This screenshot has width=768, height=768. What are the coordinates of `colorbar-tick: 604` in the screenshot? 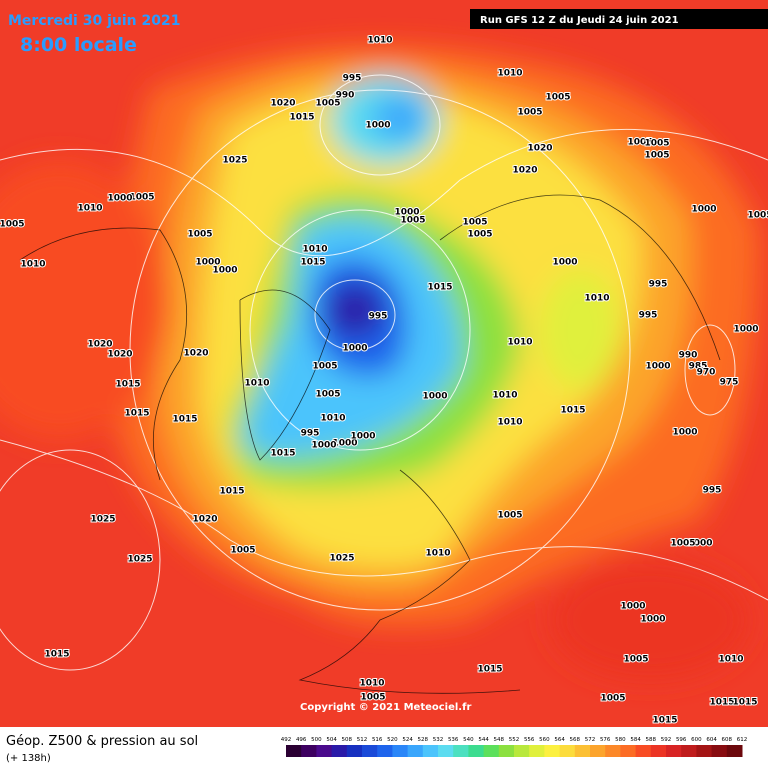 It's located at (711, 740).